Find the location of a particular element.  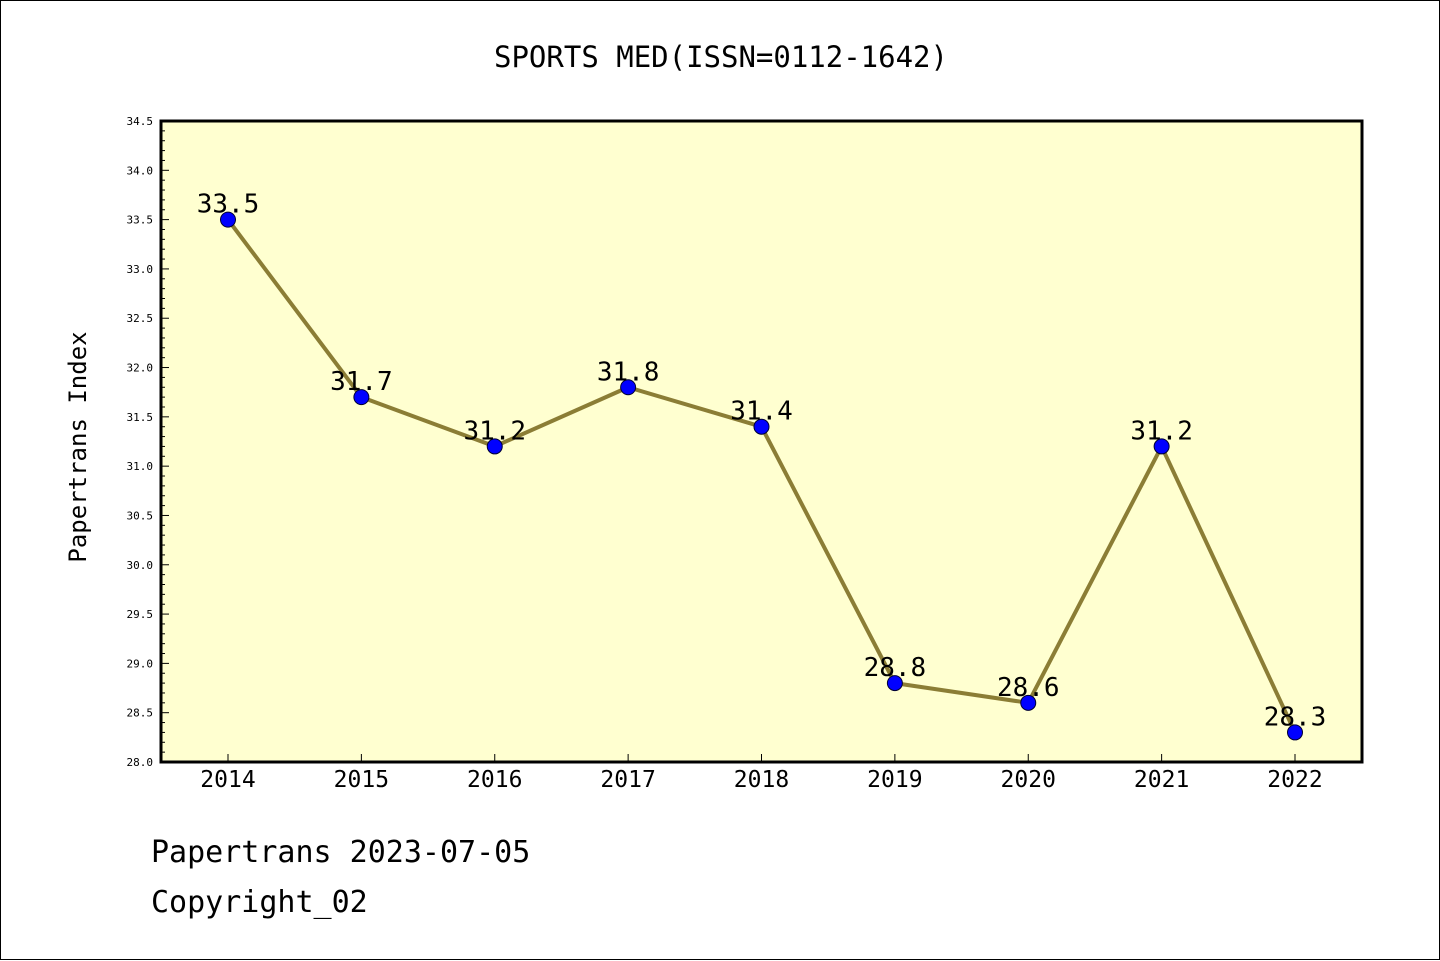

data-label: 28.8 is located at coordinates (895, 668).